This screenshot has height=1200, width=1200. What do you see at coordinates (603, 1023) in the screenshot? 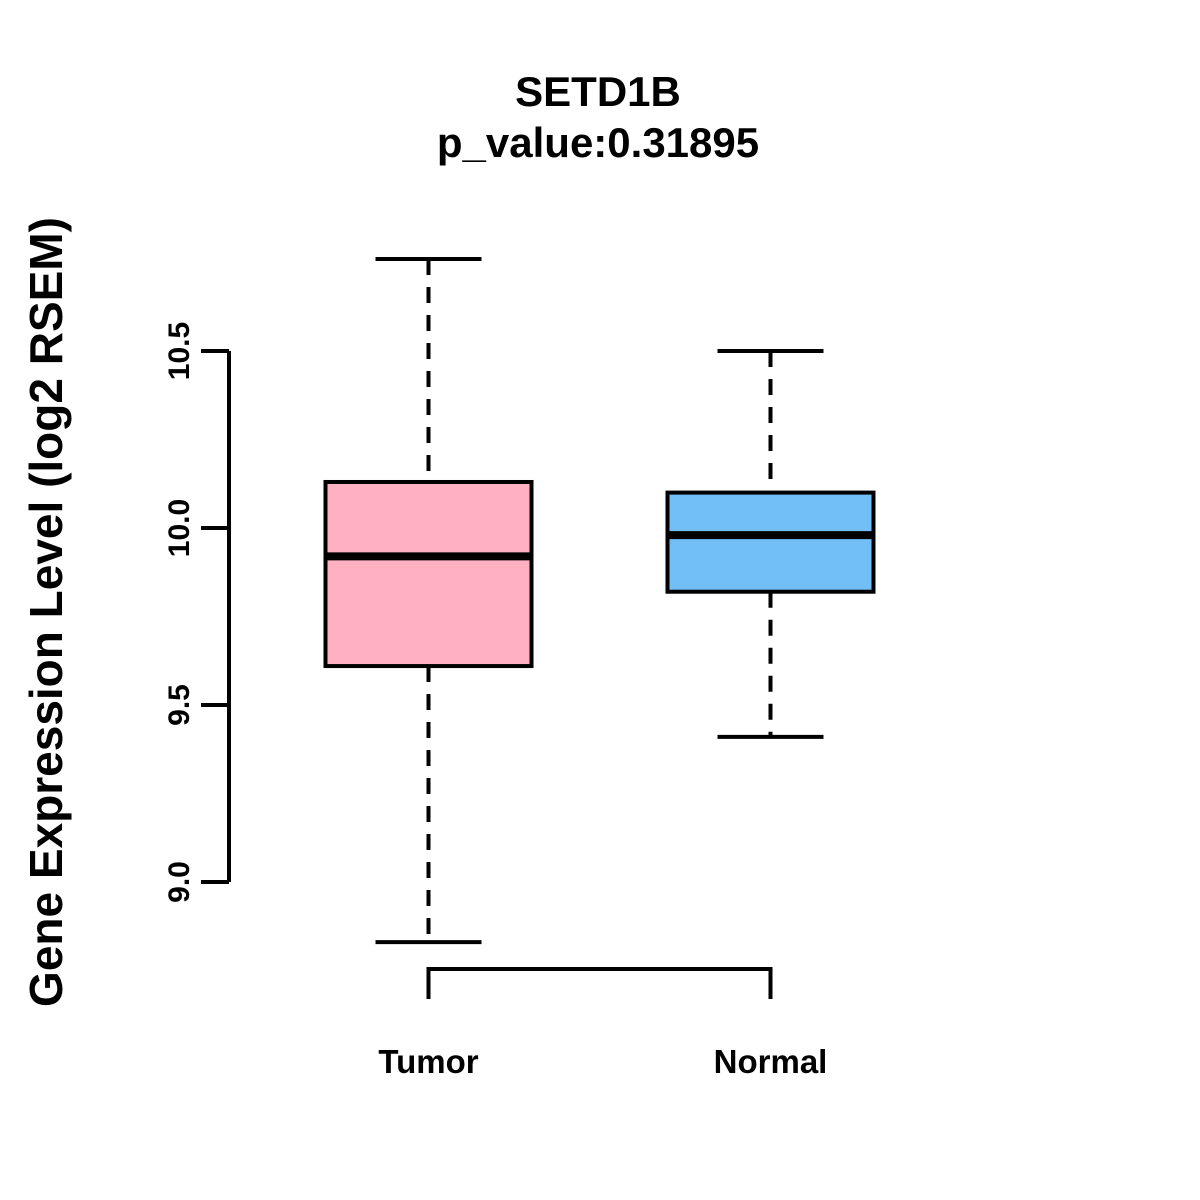
I see `x-axis: Tumor Normal` at bounding box center [603, 1023].